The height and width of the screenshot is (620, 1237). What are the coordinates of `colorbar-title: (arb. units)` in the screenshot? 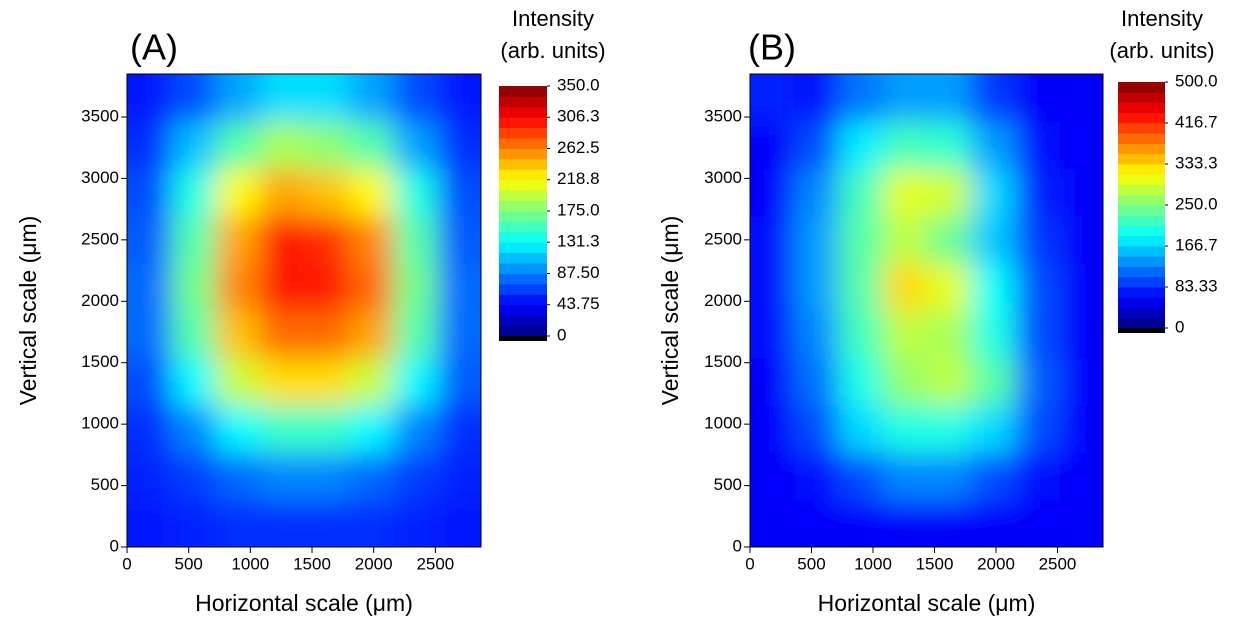 It's located at (552, 50).